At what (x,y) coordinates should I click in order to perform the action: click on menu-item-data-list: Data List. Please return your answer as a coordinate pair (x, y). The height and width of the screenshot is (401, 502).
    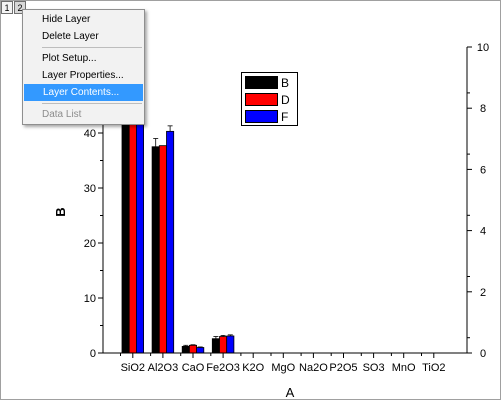
    Looking at the image, I should click on (62, 114).